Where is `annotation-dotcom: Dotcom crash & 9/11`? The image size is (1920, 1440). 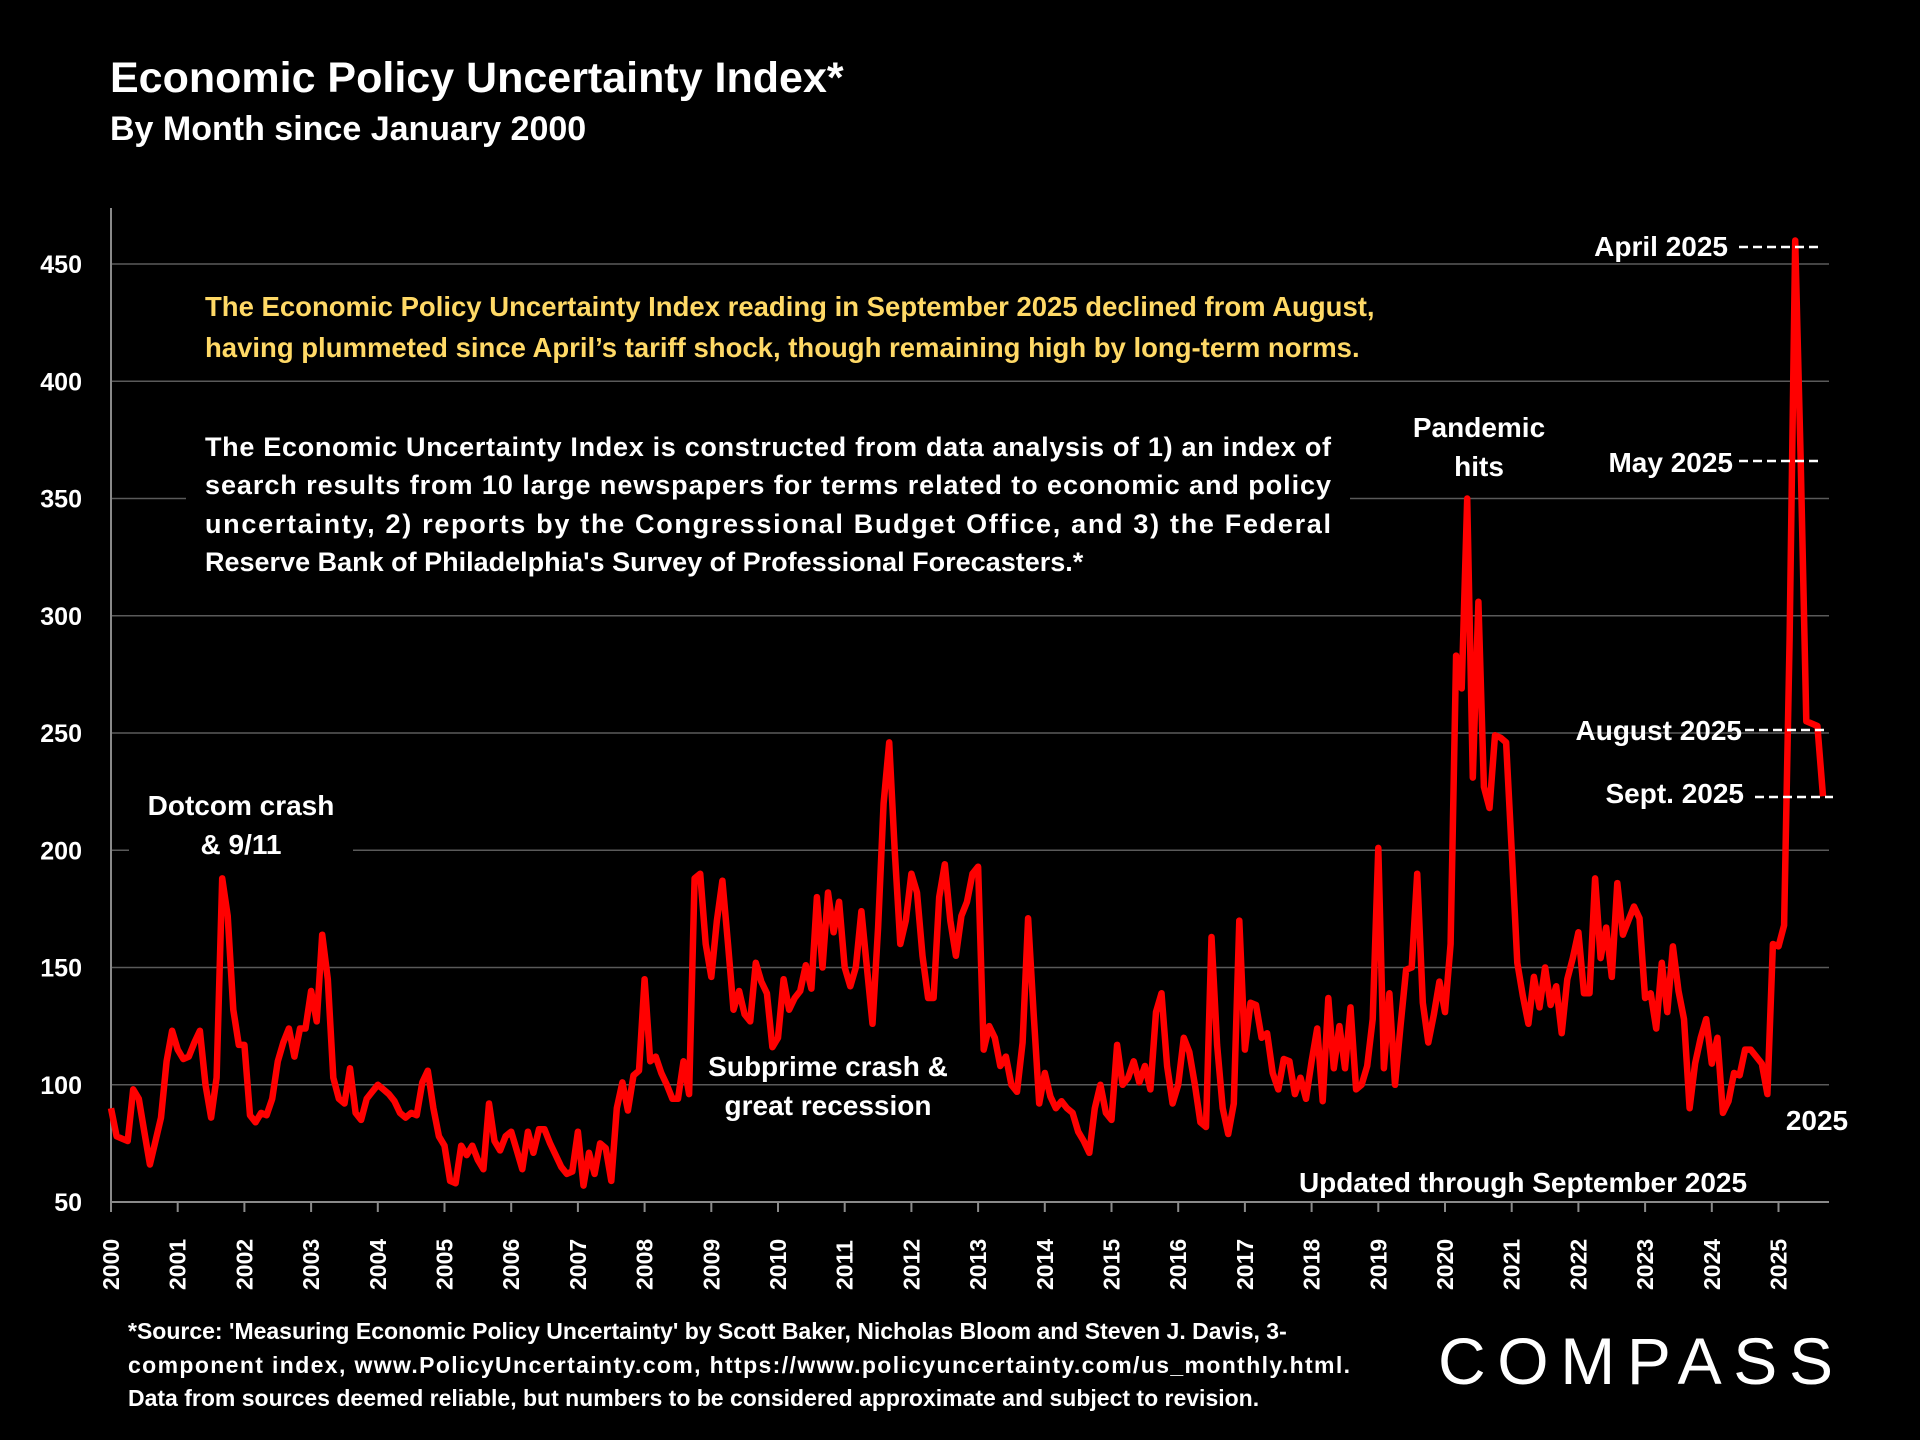 annotation-dotcom: Dotcom crash & 9/11 is located at coordinates (241, 825).